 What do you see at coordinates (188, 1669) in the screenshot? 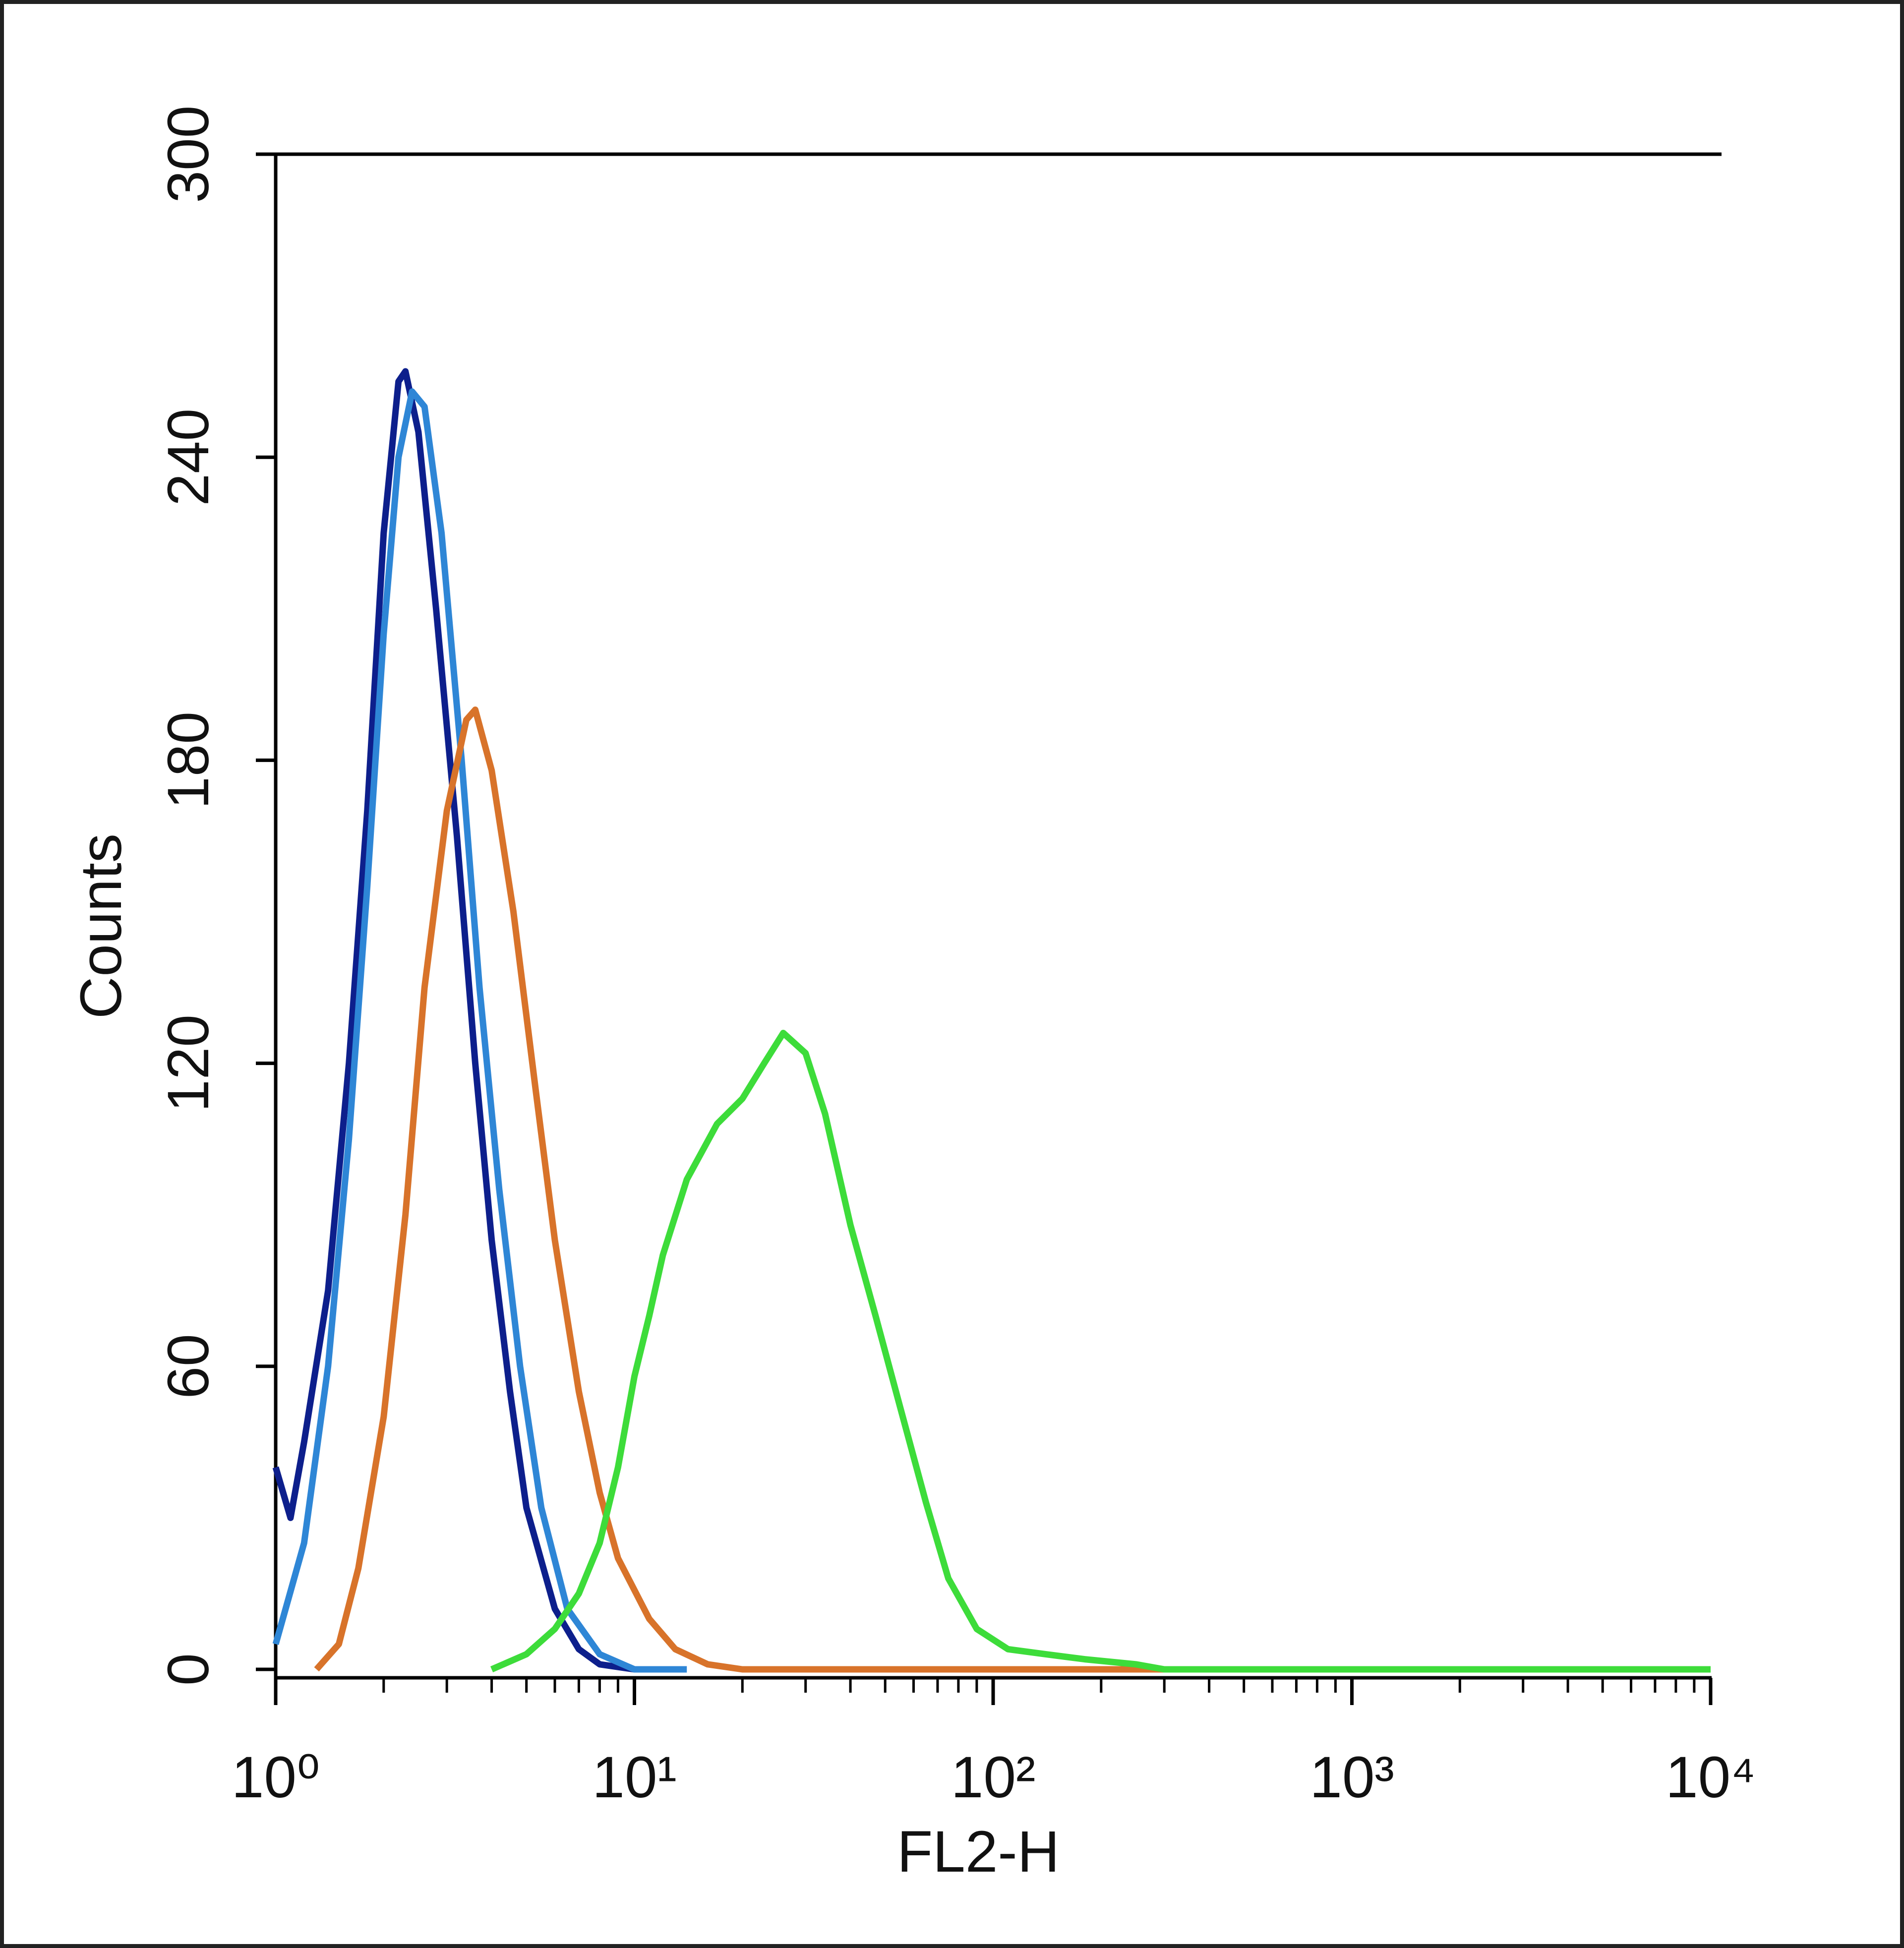
I see `y-tick-label: 0` at bounding box center [188, 1669].